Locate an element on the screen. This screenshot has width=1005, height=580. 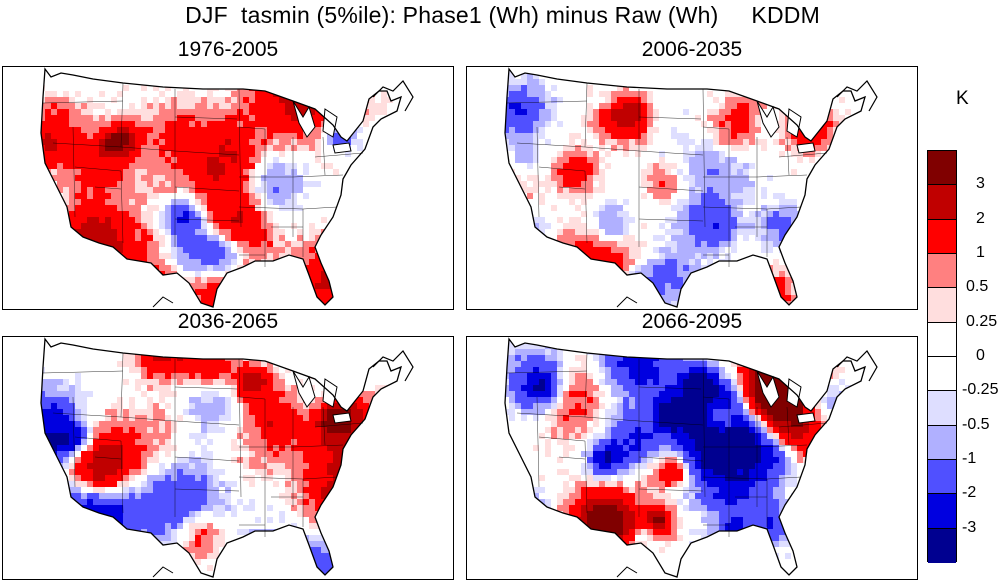
panel-title-2006-2035: 2006-2035 is located at coordinates (692, 49).